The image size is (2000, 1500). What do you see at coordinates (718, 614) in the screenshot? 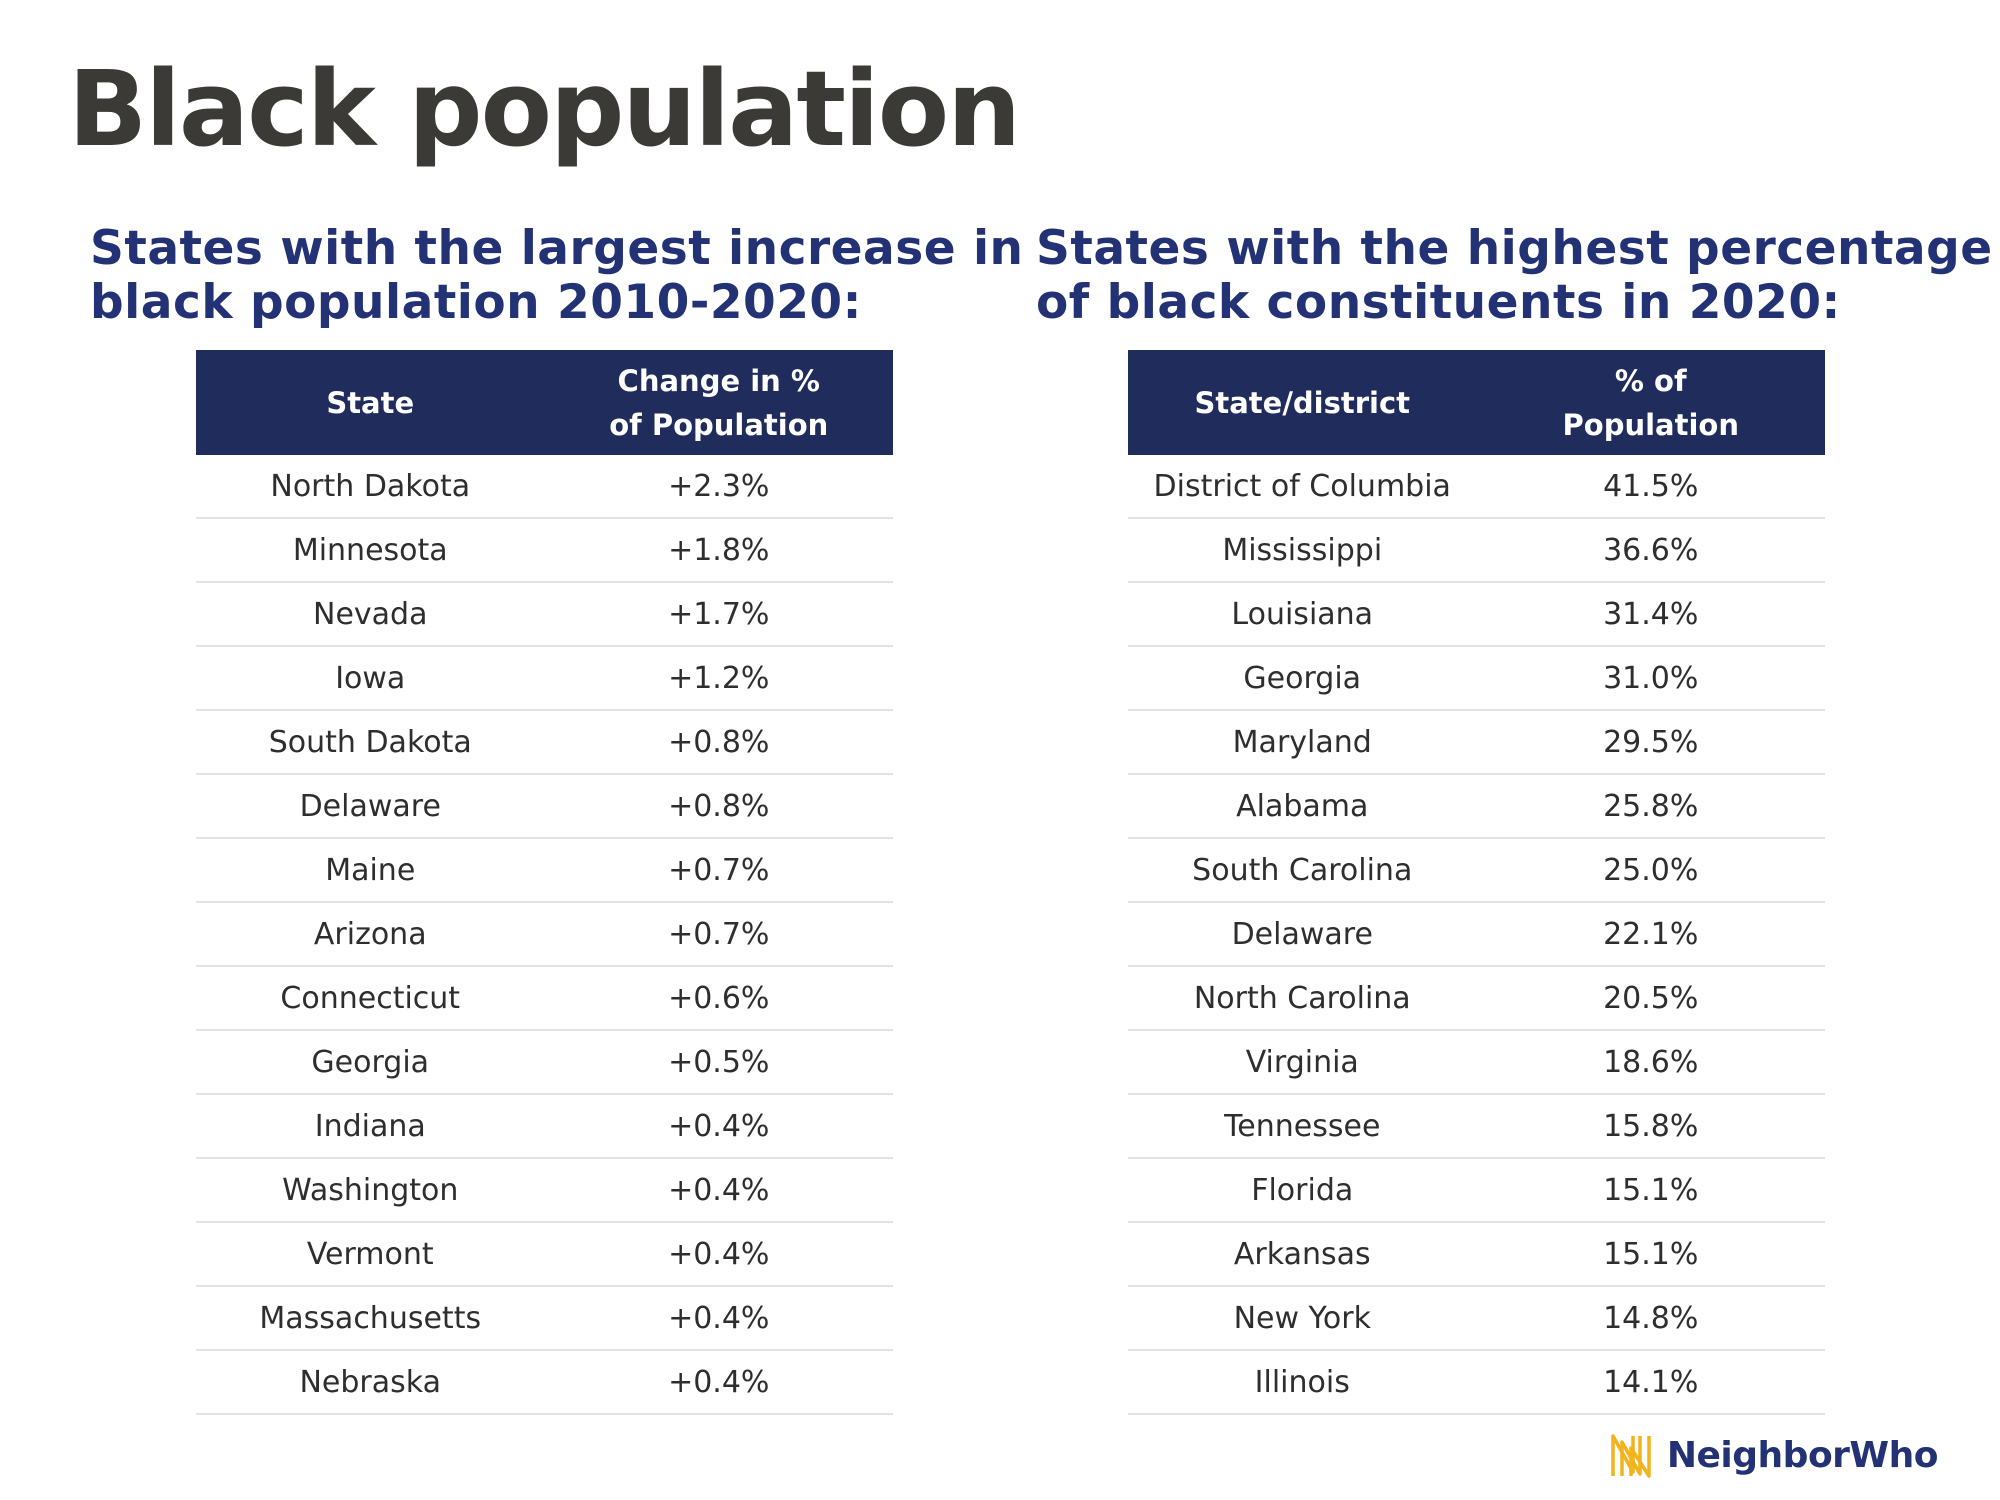
I see `increase-value-cell: +1.7%` at bounding box center [718, 614].